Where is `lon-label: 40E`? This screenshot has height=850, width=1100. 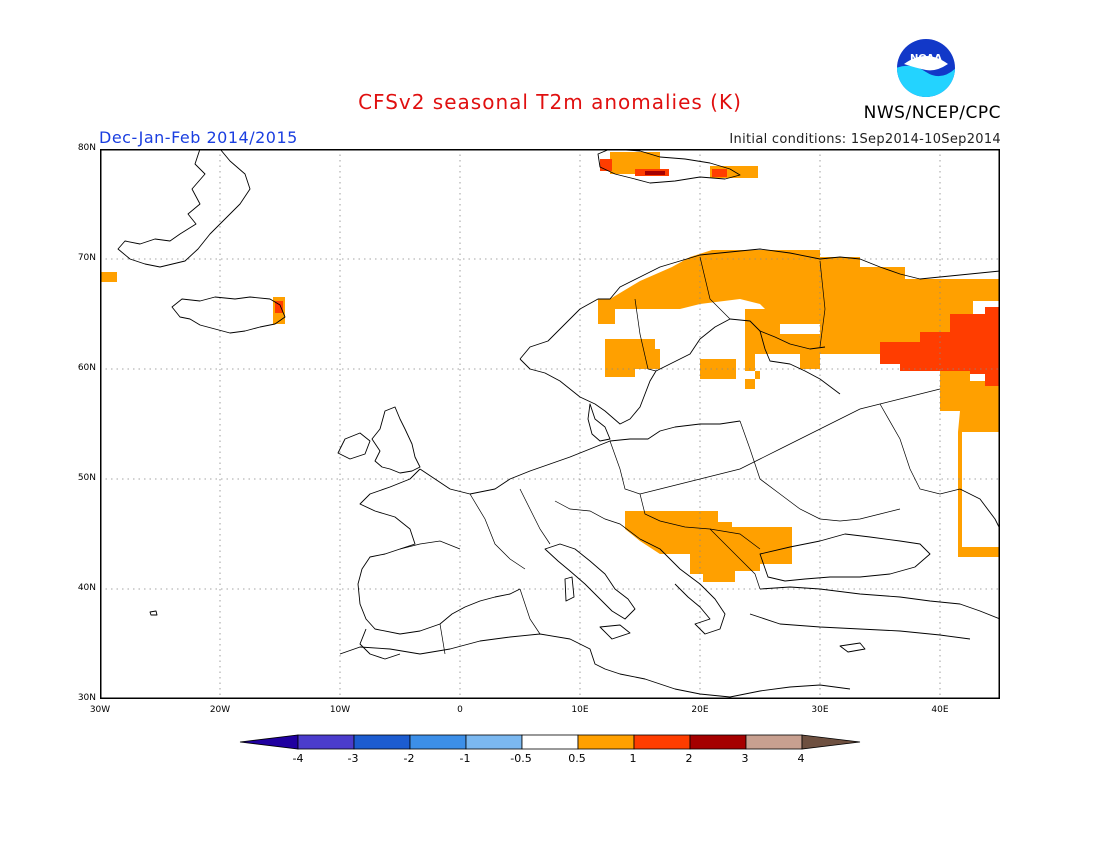
lon-label: 40E is located at coordinates (940, 710).